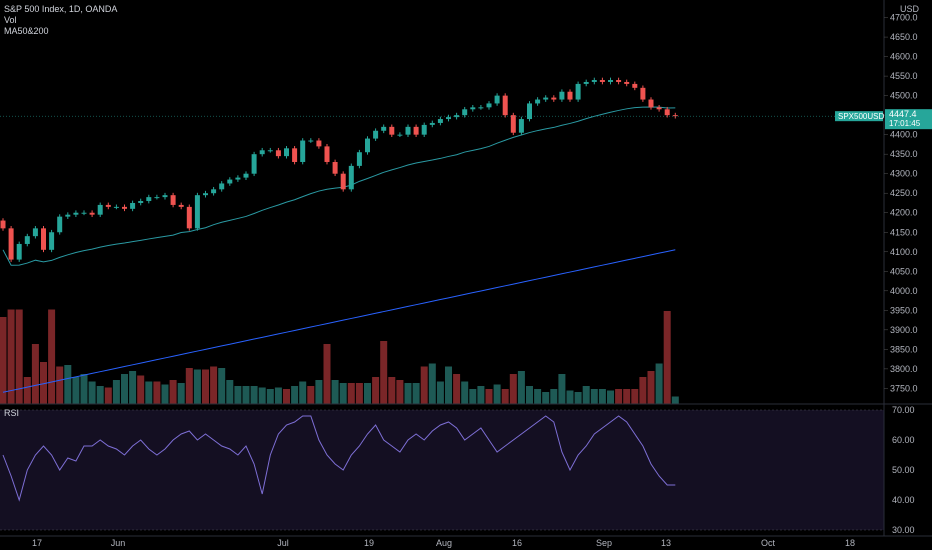 The image size is (932, 550). Describe the element at coordinates (904, 96) in the screenshot. I see `price-tick-label: 4500.0` at that location.